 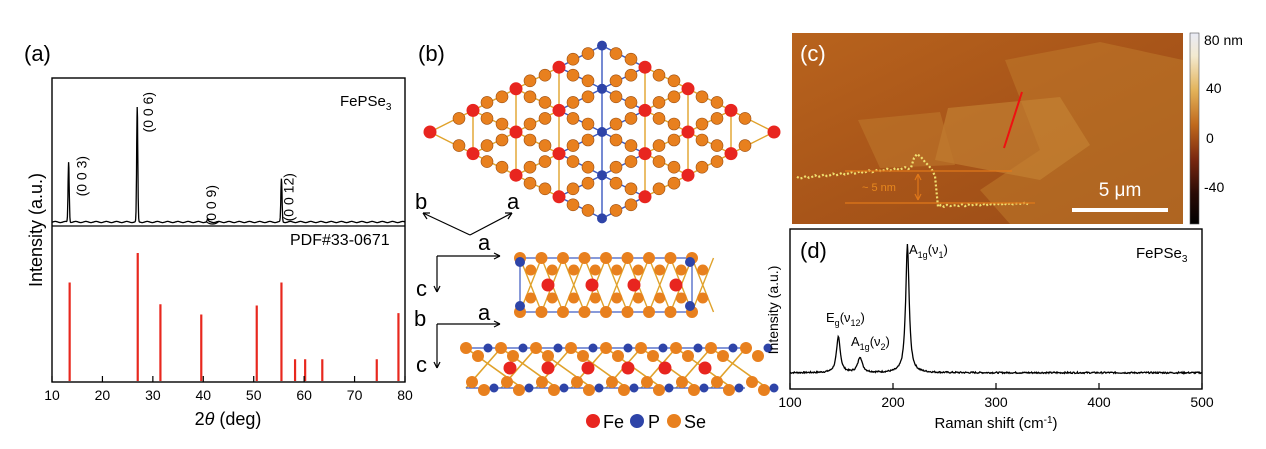 What do you see at coordinates (103, 395) in the screenshot?
I see `x-tick-label: 20` at bounding box center [103, 395].